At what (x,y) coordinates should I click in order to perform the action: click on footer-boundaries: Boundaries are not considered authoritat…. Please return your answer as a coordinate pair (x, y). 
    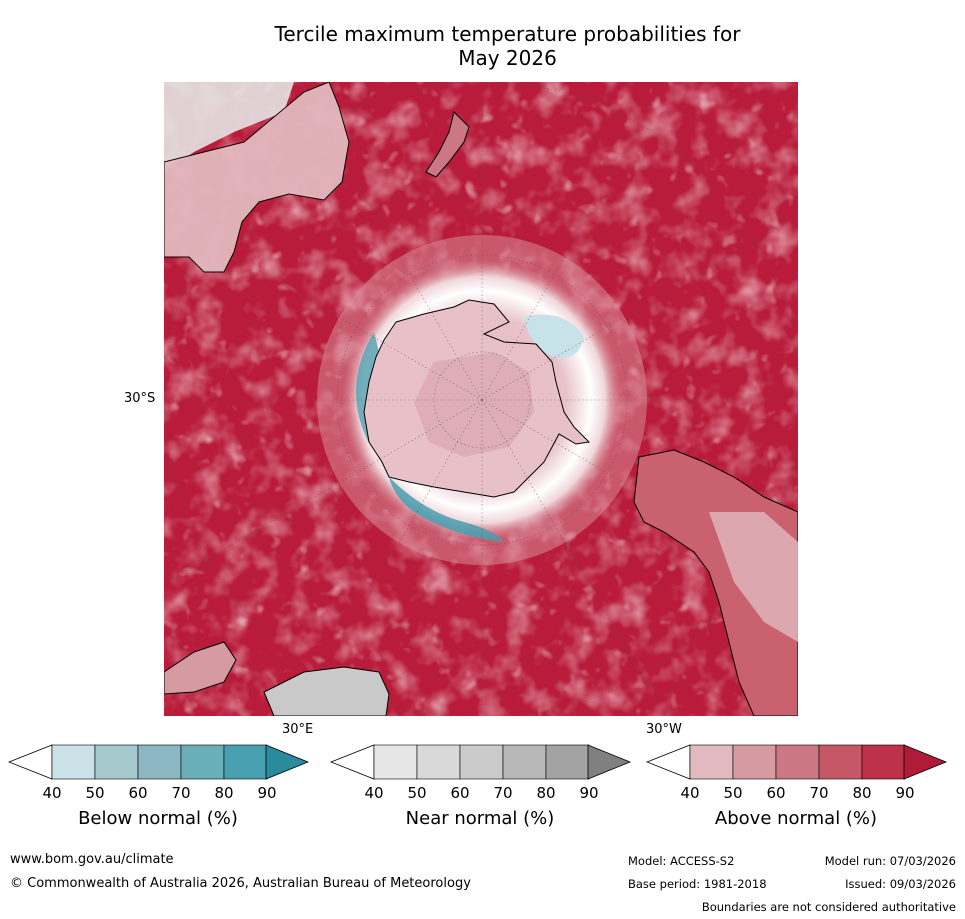
    Looking at the image, I should click on (828, 907).